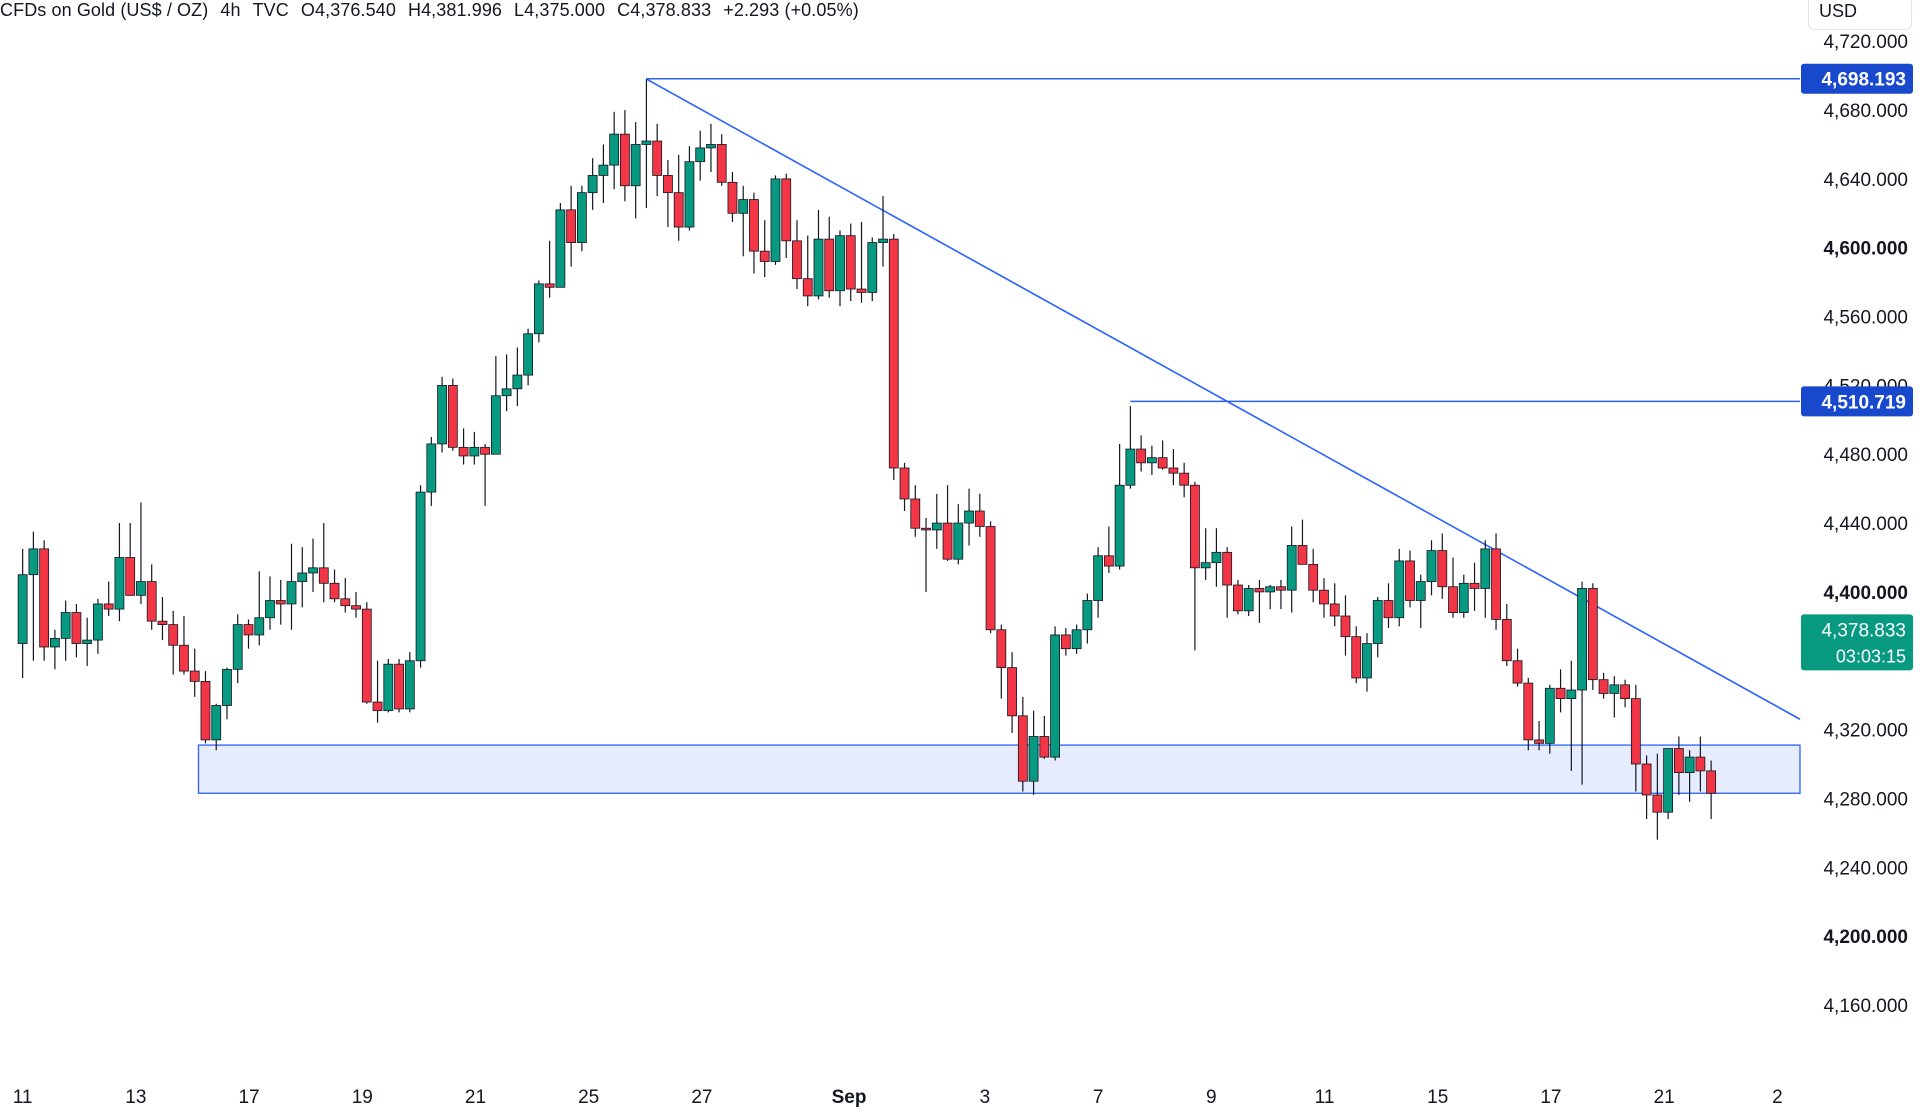 Image resolution: width=1920 pixels, height=1115 pixels. I want to click on price-tick-label: 4,400.000, so click(1865, 593).